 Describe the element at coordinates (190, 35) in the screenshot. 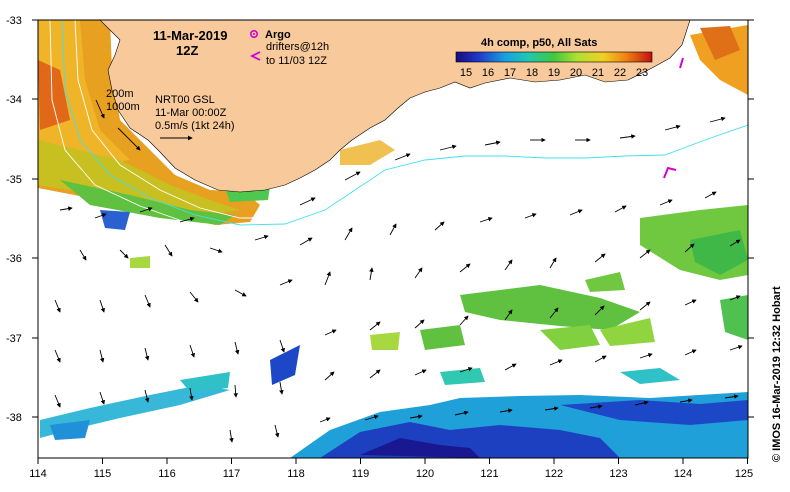

I see `map-date: 11-Mar-2019` at that location.